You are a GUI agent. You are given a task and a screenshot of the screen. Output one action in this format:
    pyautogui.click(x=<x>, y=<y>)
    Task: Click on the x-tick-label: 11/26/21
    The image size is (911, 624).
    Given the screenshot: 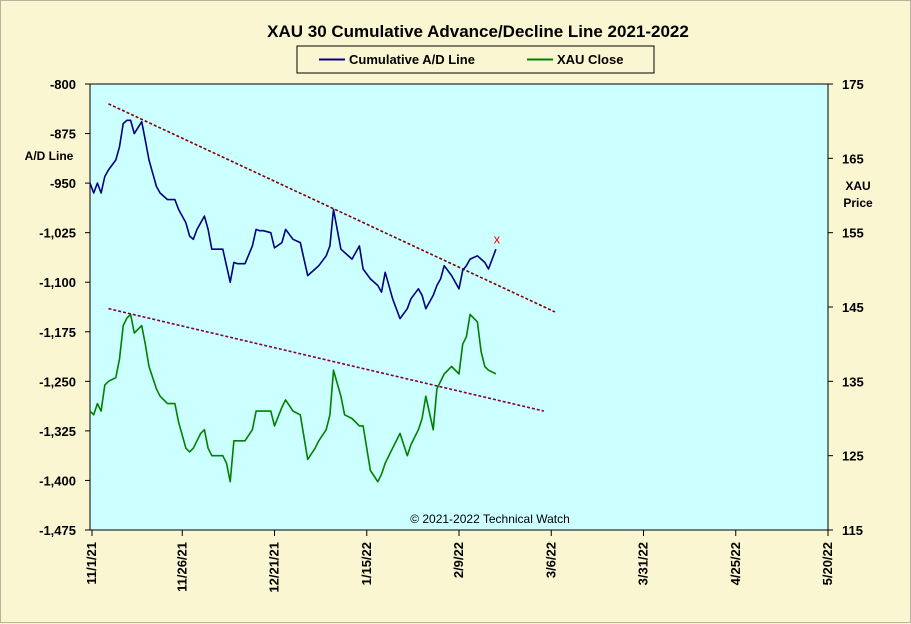 What is the action you would take?
    pyautogui.click(x=181, y=567)
    